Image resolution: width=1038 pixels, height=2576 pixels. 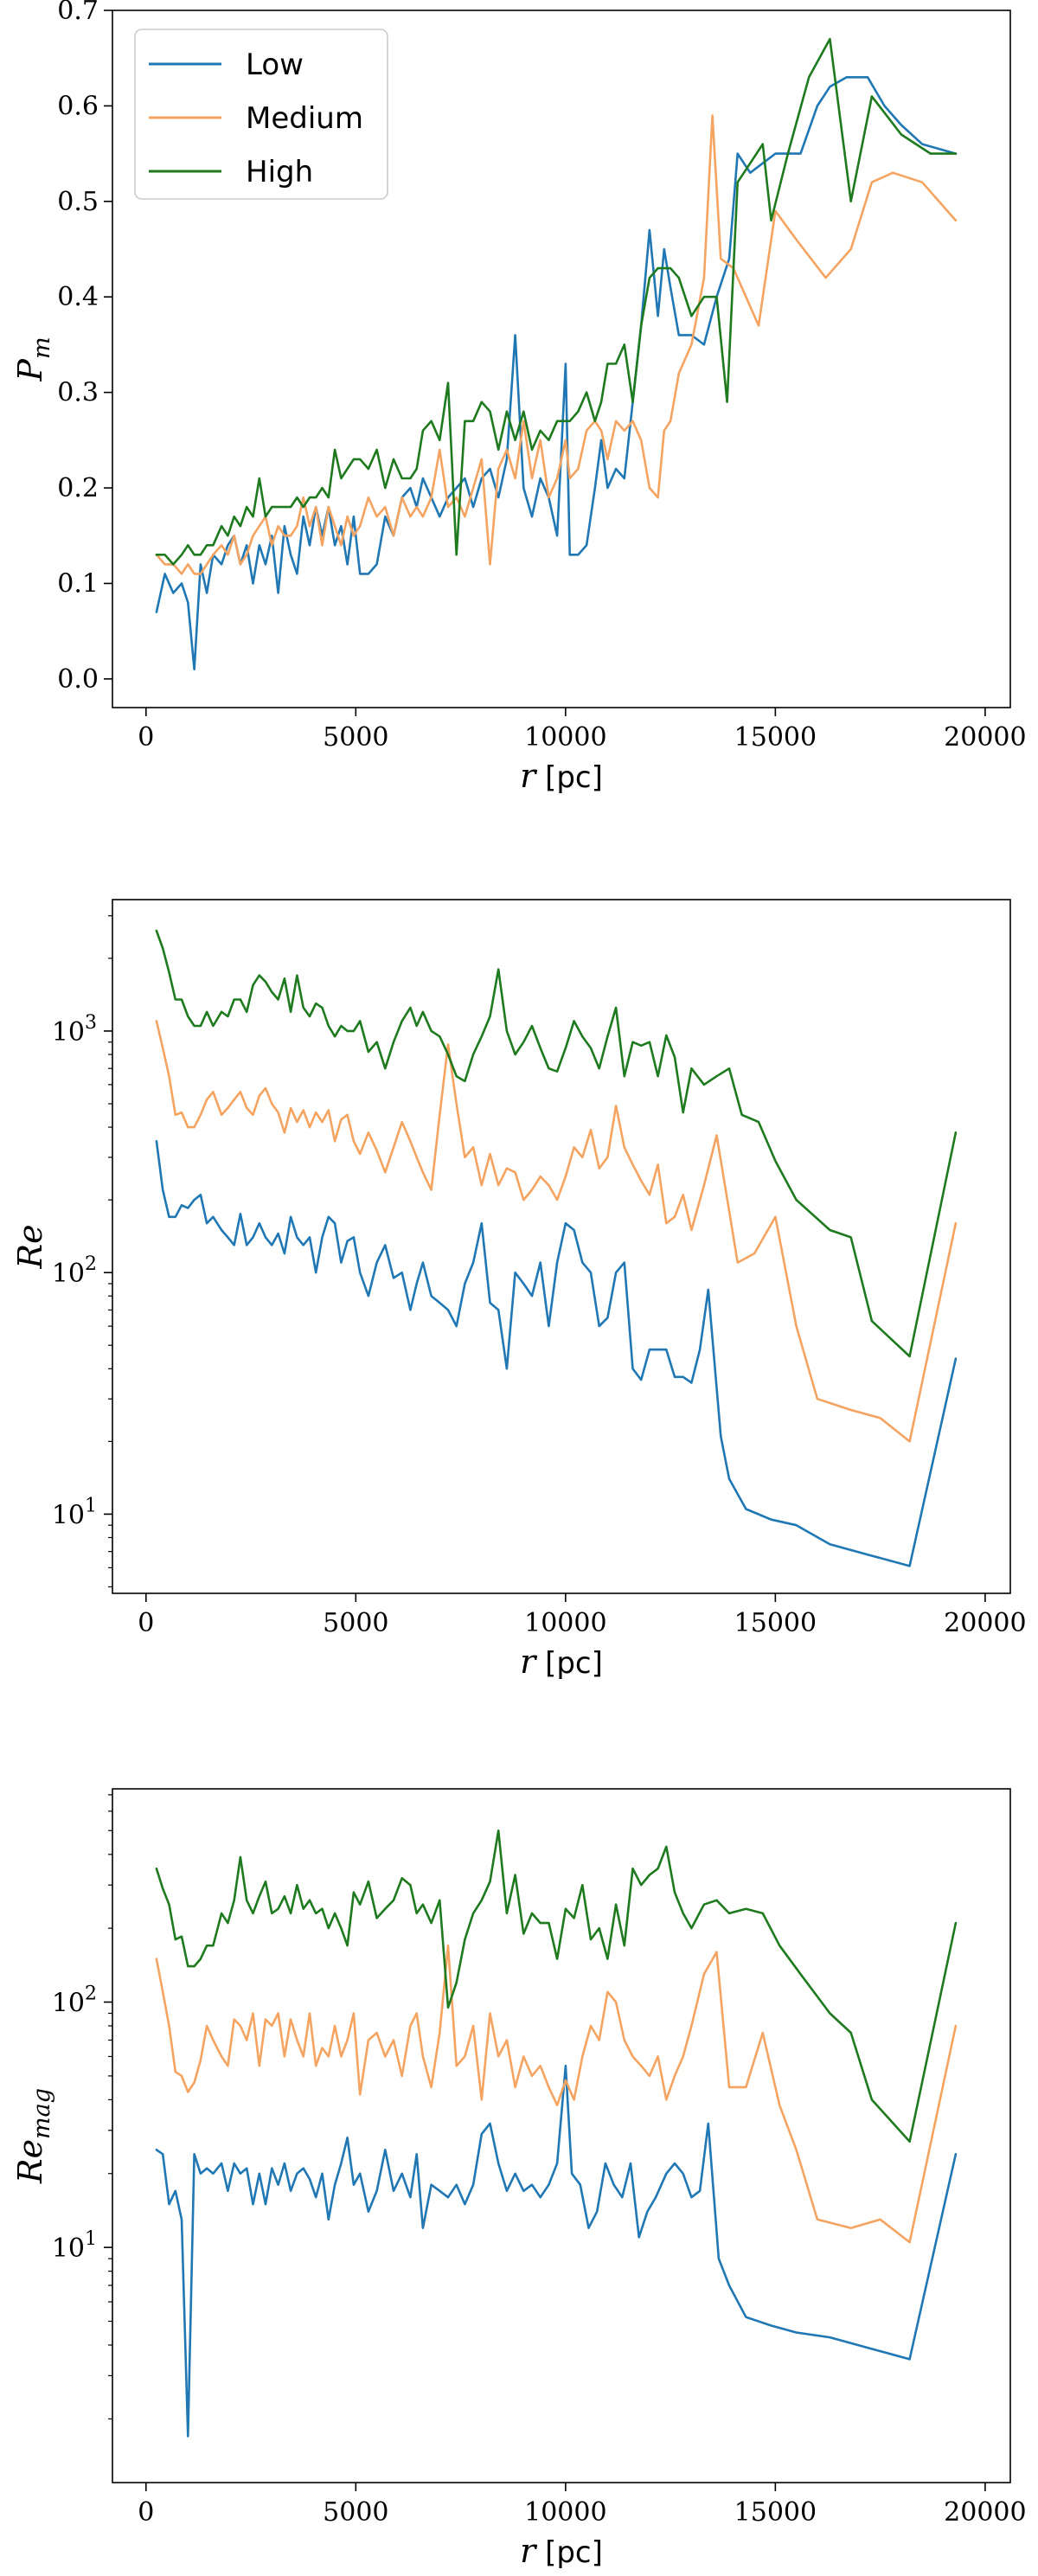 I want to click on y-tick-label: 0.6, so click(x=78, y=106).